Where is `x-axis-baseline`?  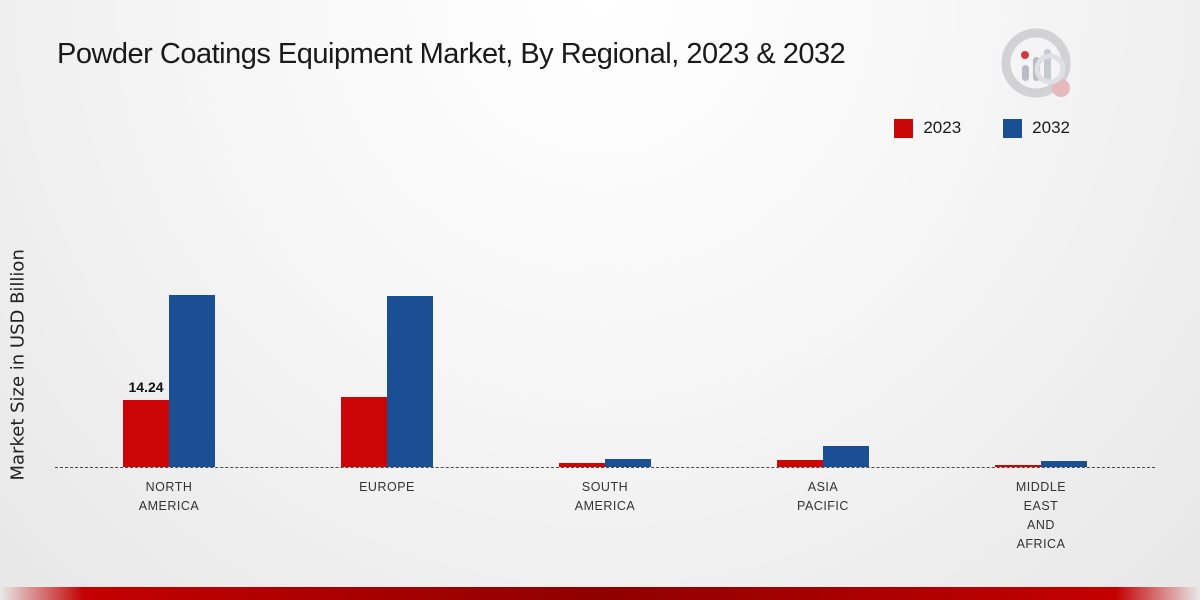
x-axis-baseline is located at coordinates (605, 467).